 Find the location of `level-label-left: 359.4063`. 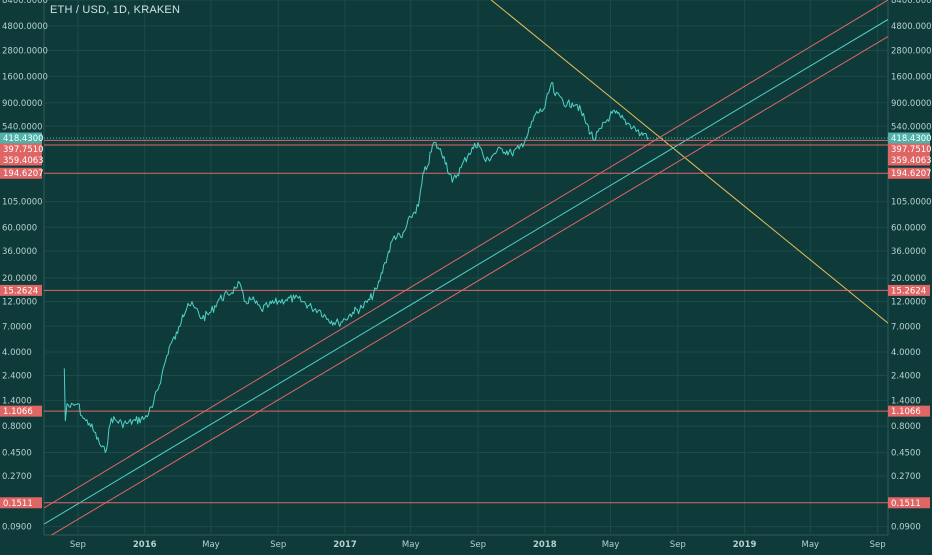

level-label-left: 359.4063 is located at coordinates (23, 161).